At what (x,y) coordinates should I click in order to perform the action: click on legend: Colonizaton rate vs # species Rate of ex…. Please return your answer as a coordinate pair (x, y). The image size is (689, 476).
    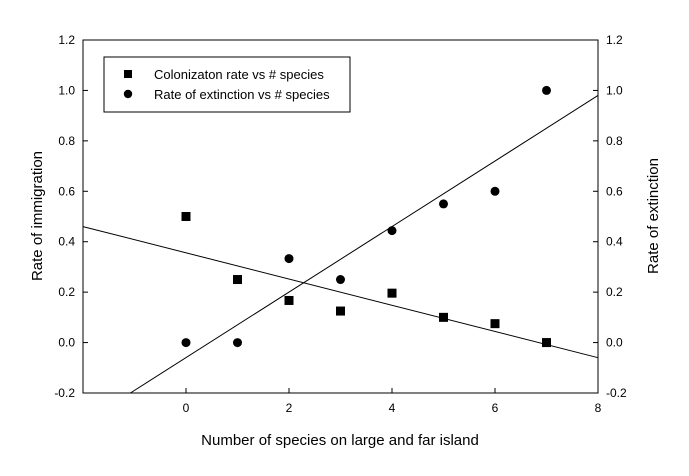
    Looking at the image, I should click on (227, 84).